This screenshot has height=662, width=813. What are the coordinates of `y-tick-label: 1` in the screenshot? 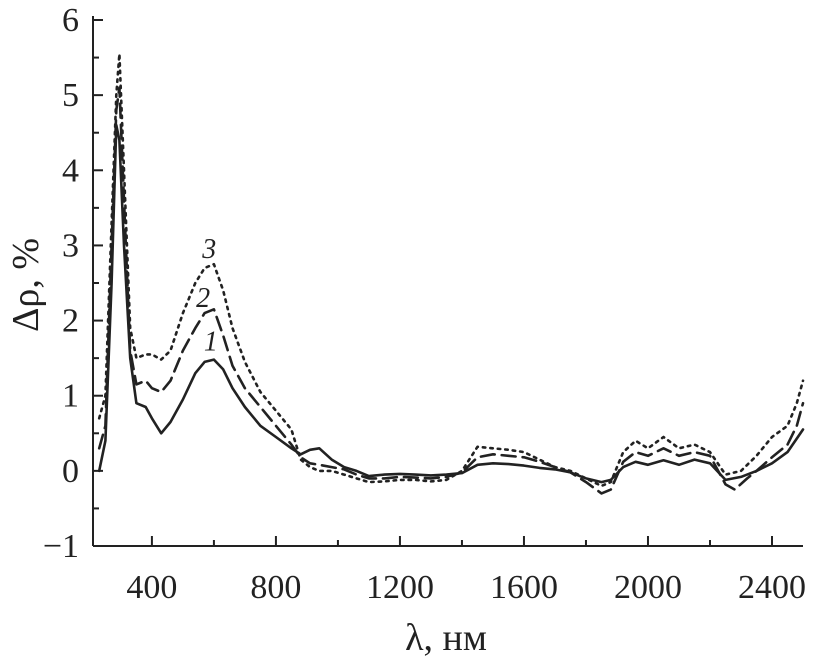 It's located at (70, 396).